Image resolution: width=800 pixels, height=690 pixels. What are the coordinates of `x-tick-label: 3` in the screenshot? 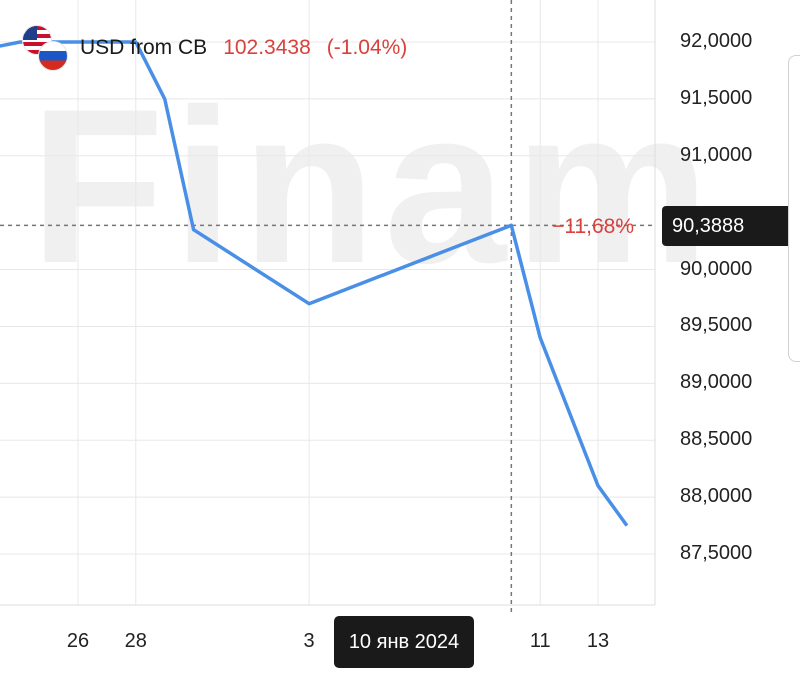 It's located at (309, 641).